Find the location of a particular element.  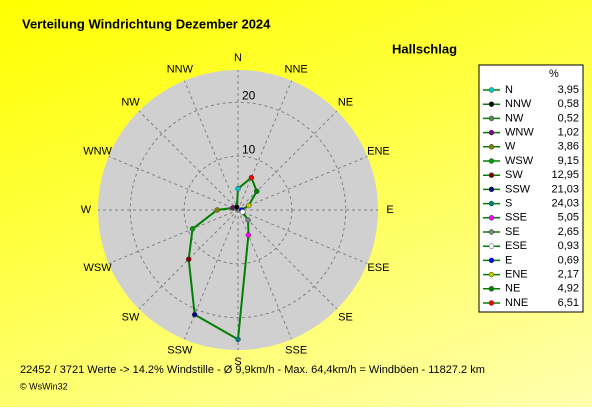

legend-label: SSE is located at coordinates (516, 218).